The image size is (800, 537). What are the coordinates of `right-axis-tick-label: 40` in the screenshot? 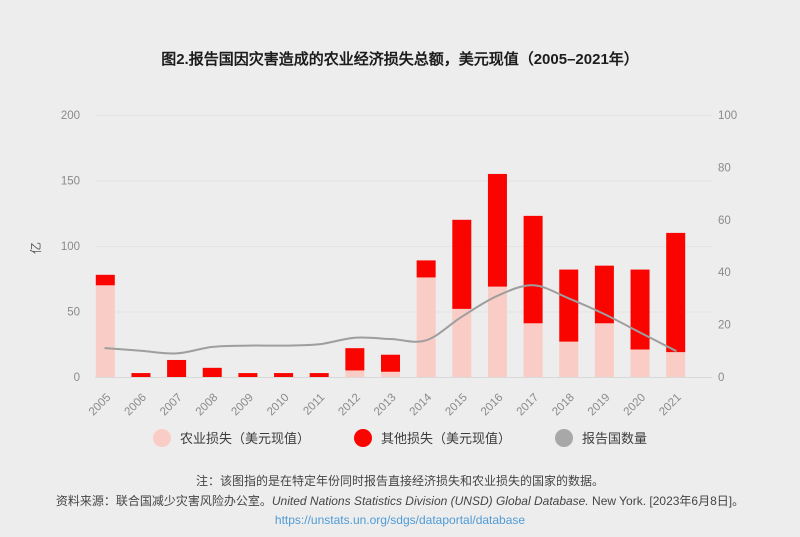 It's located at (724, 273).